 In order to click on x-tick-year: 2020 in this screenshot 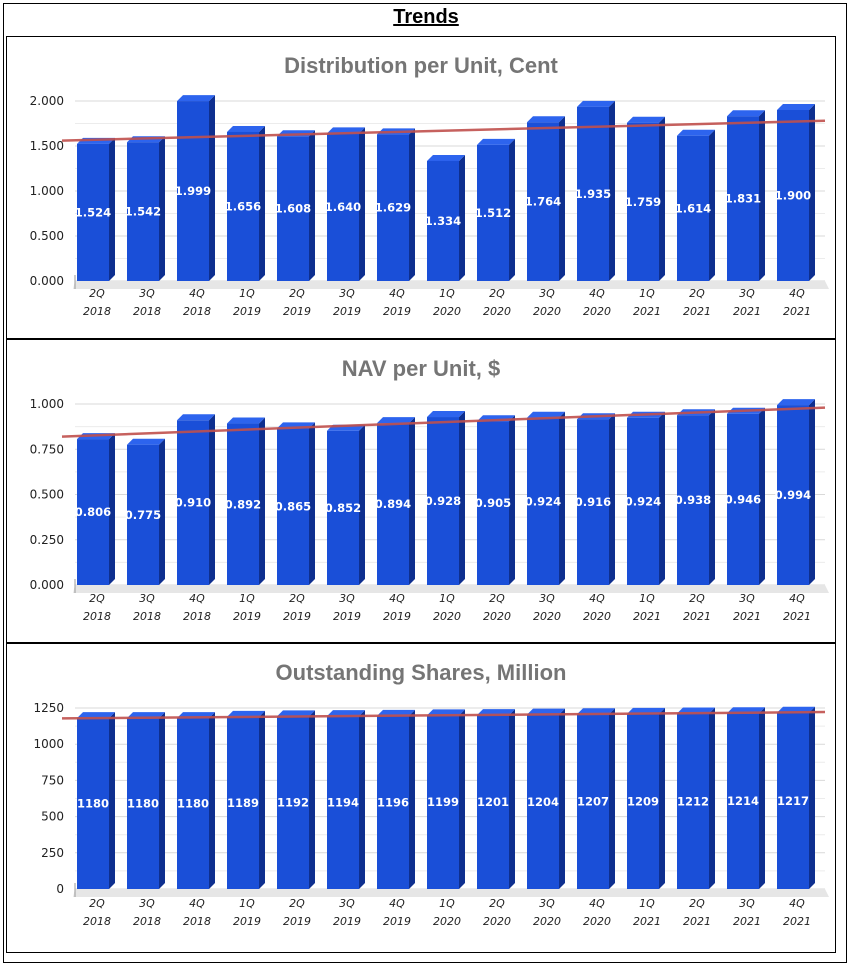, I will do `click(447, 921)`.